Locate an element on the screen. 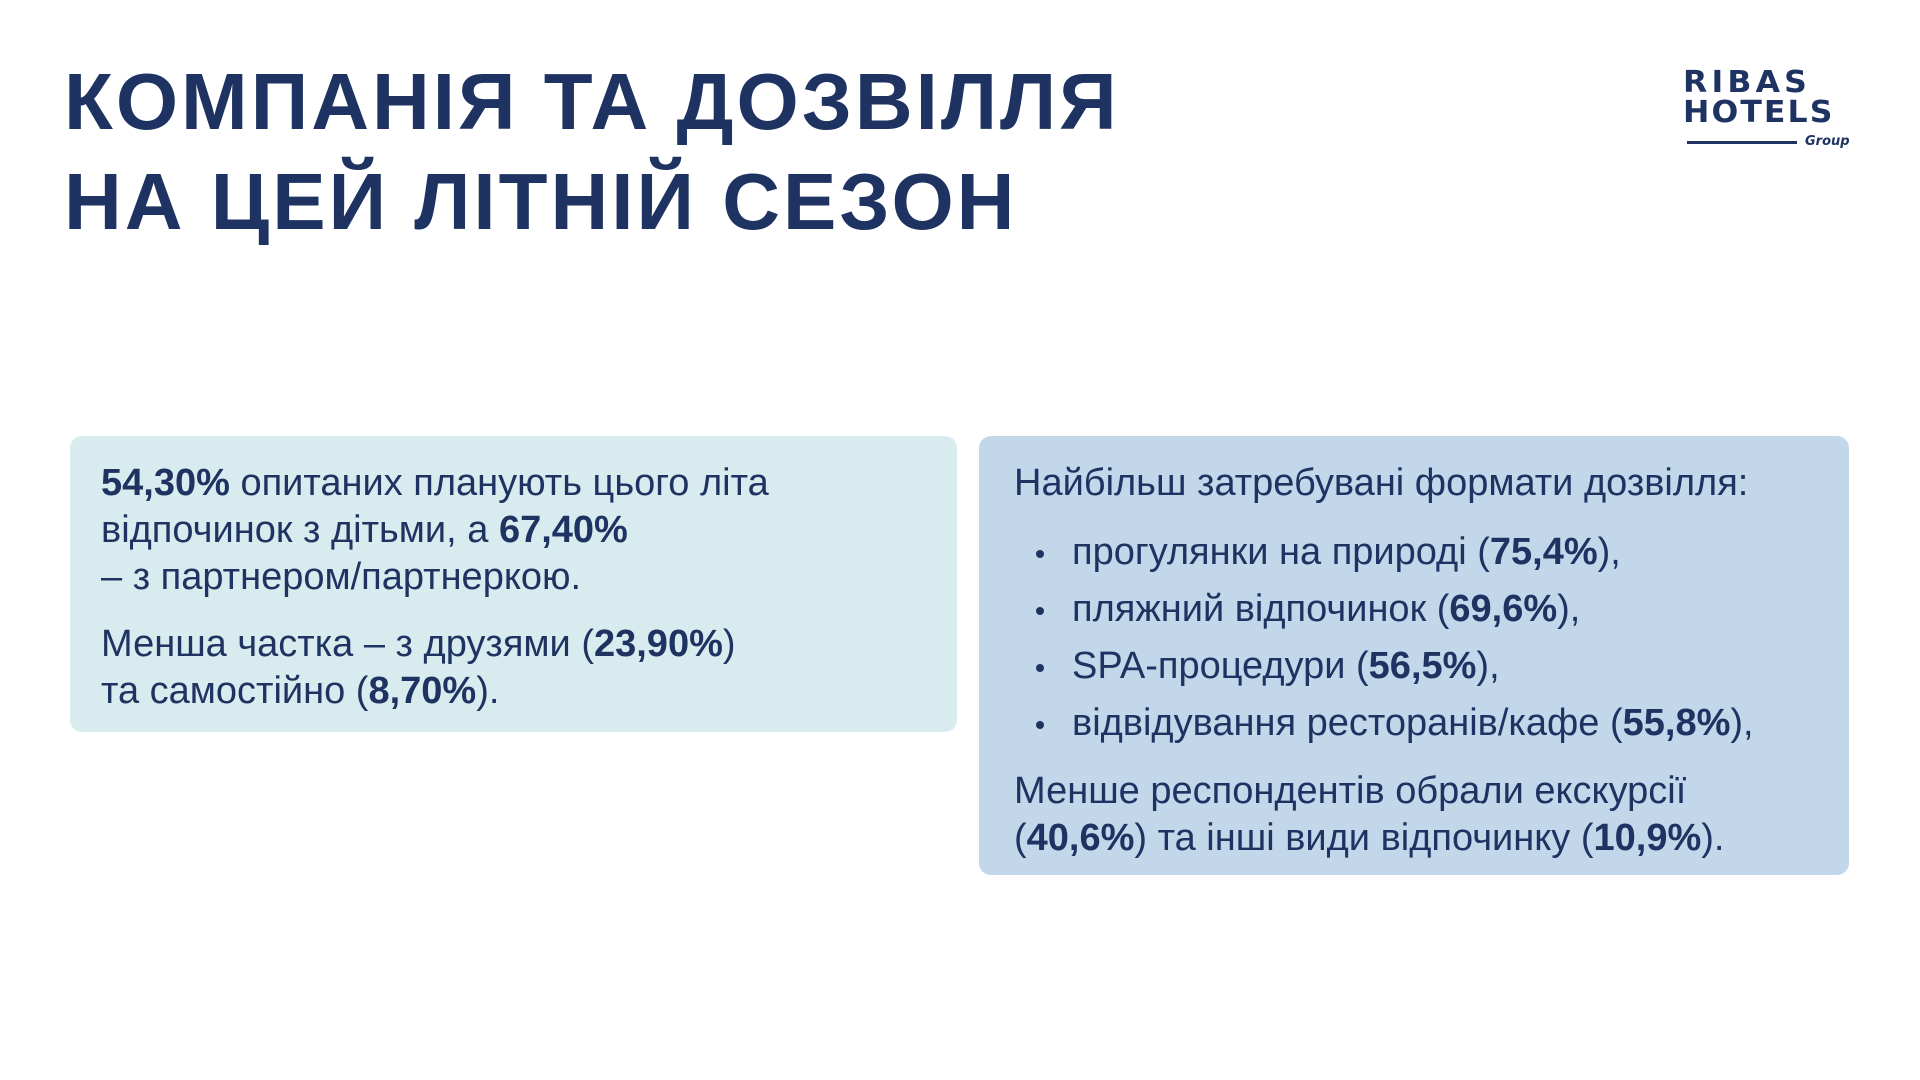 The width and height of the screenshot is (1920, 1080). text-fragment: ) is located at coordinates (729, 644).